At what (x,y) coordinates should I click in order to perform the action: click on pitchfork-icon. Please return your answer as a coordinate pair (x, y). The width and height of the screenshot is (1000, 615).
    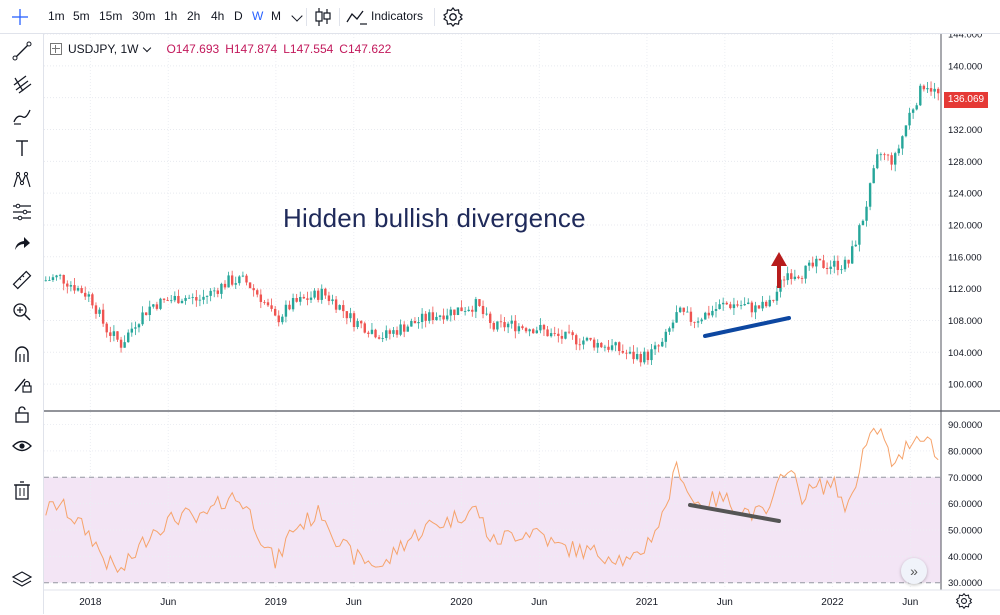
    Looking at the image, I should click on (22, 84).